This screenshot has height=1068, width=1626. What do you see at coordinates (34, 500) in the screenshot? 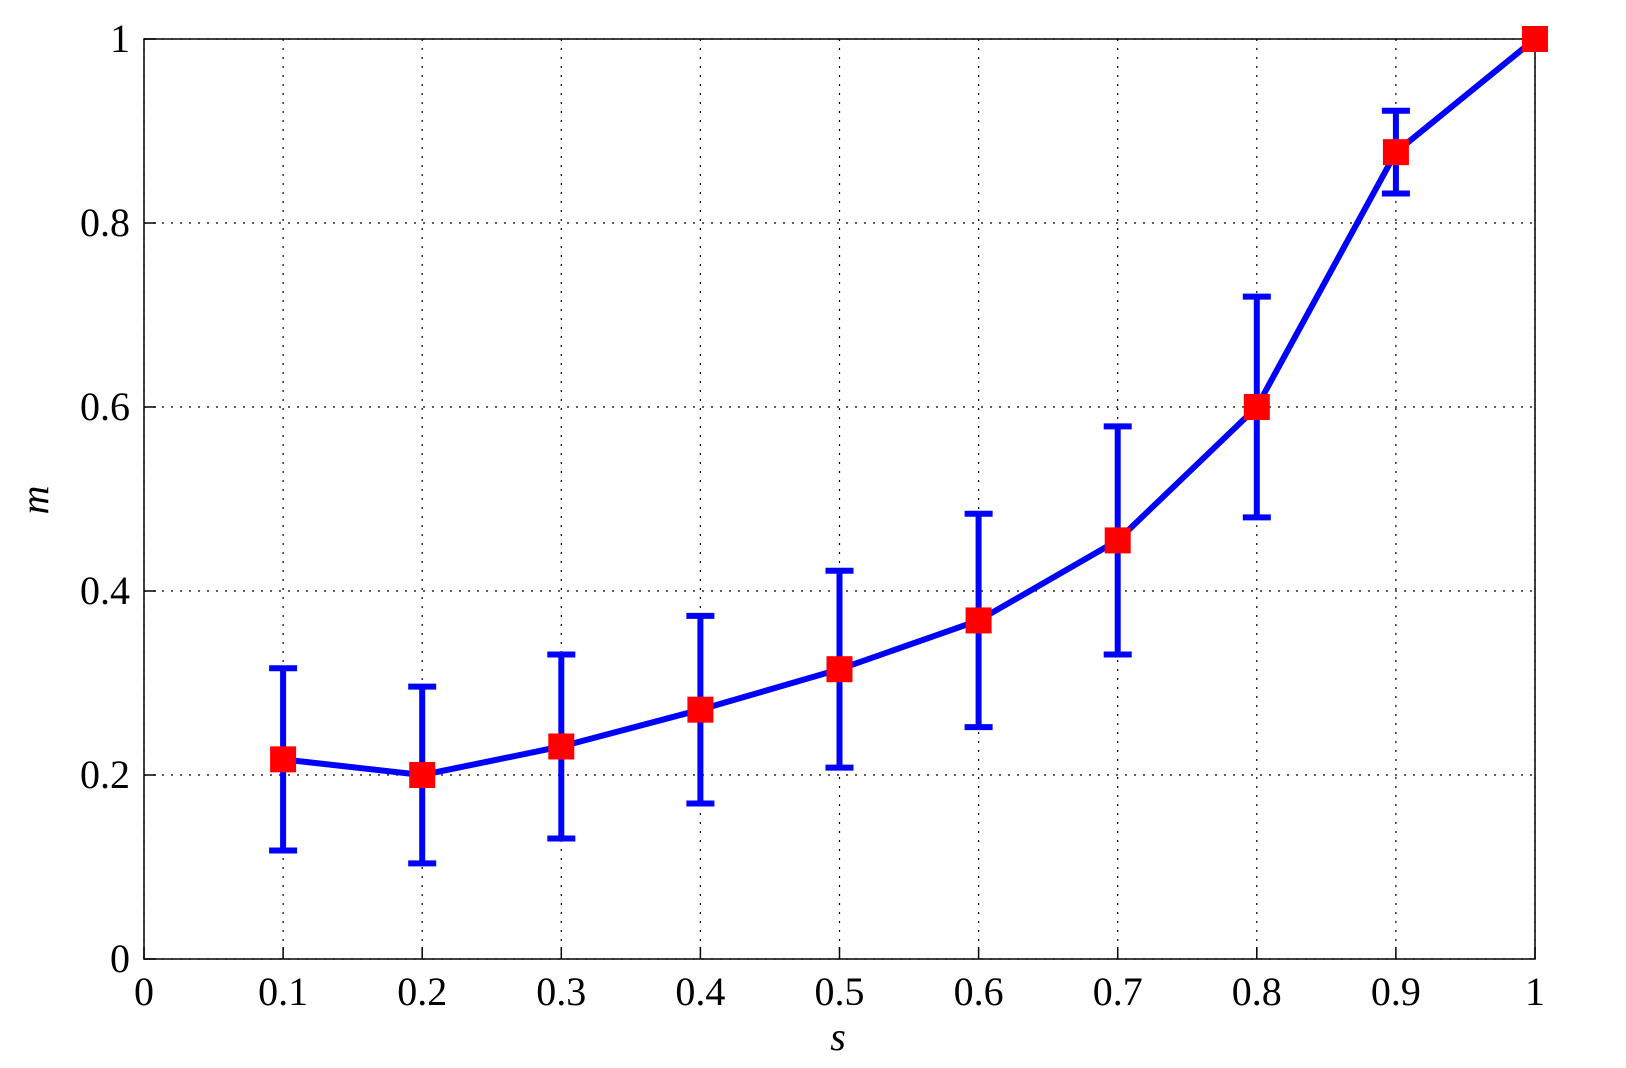
I see `y-axis-label: m` at bounding box center [34, 500].